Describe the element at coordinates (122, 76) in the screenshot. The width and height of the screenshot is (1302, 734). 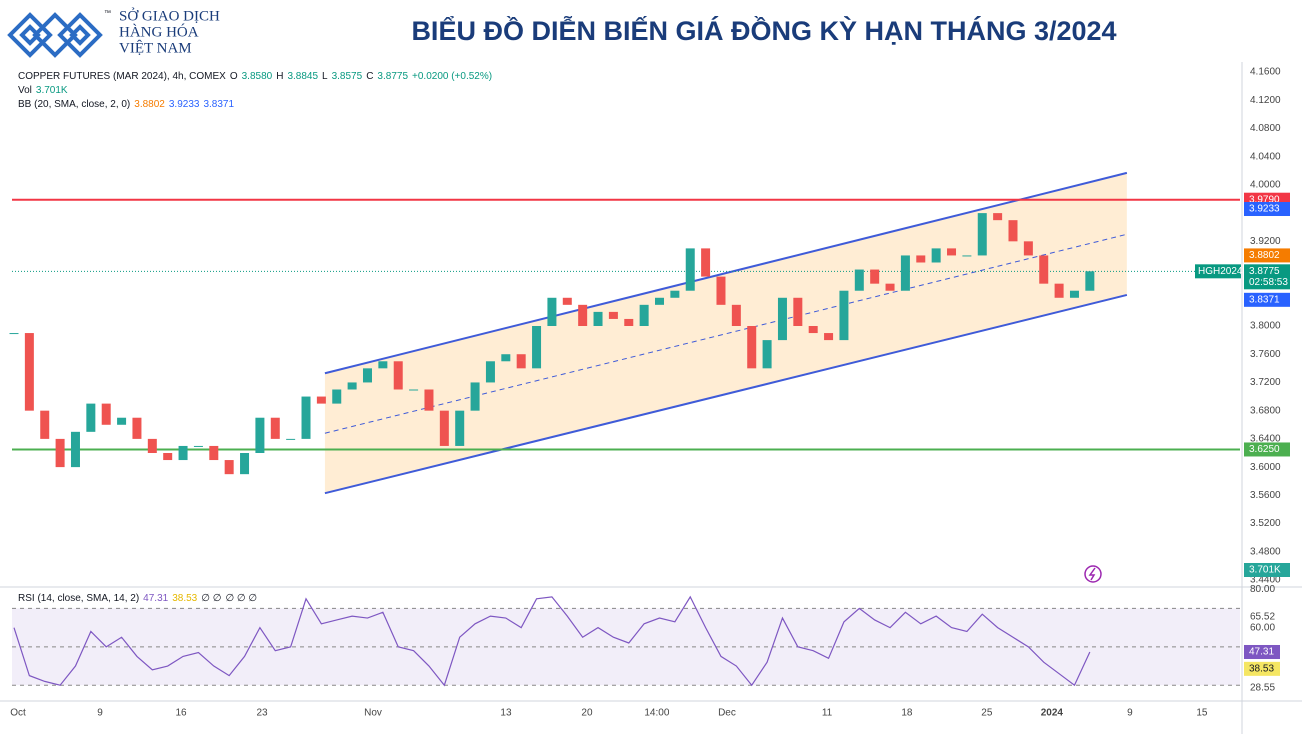
I see `legend-item: COPPER FUTURES (MAR 2024), 4h, COMEX` at that location.